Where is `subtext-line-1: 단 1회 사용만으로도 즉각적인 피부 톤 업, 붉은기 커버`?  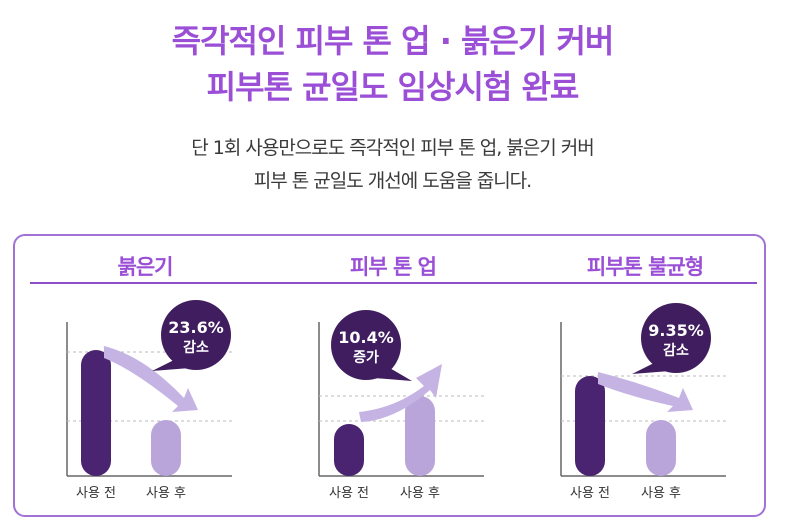
subtext-line-1: 단 1회 사용만으로도 즉각적인 피부 톤 업, 붉은기 커버 is located at coordinates (393, 148).